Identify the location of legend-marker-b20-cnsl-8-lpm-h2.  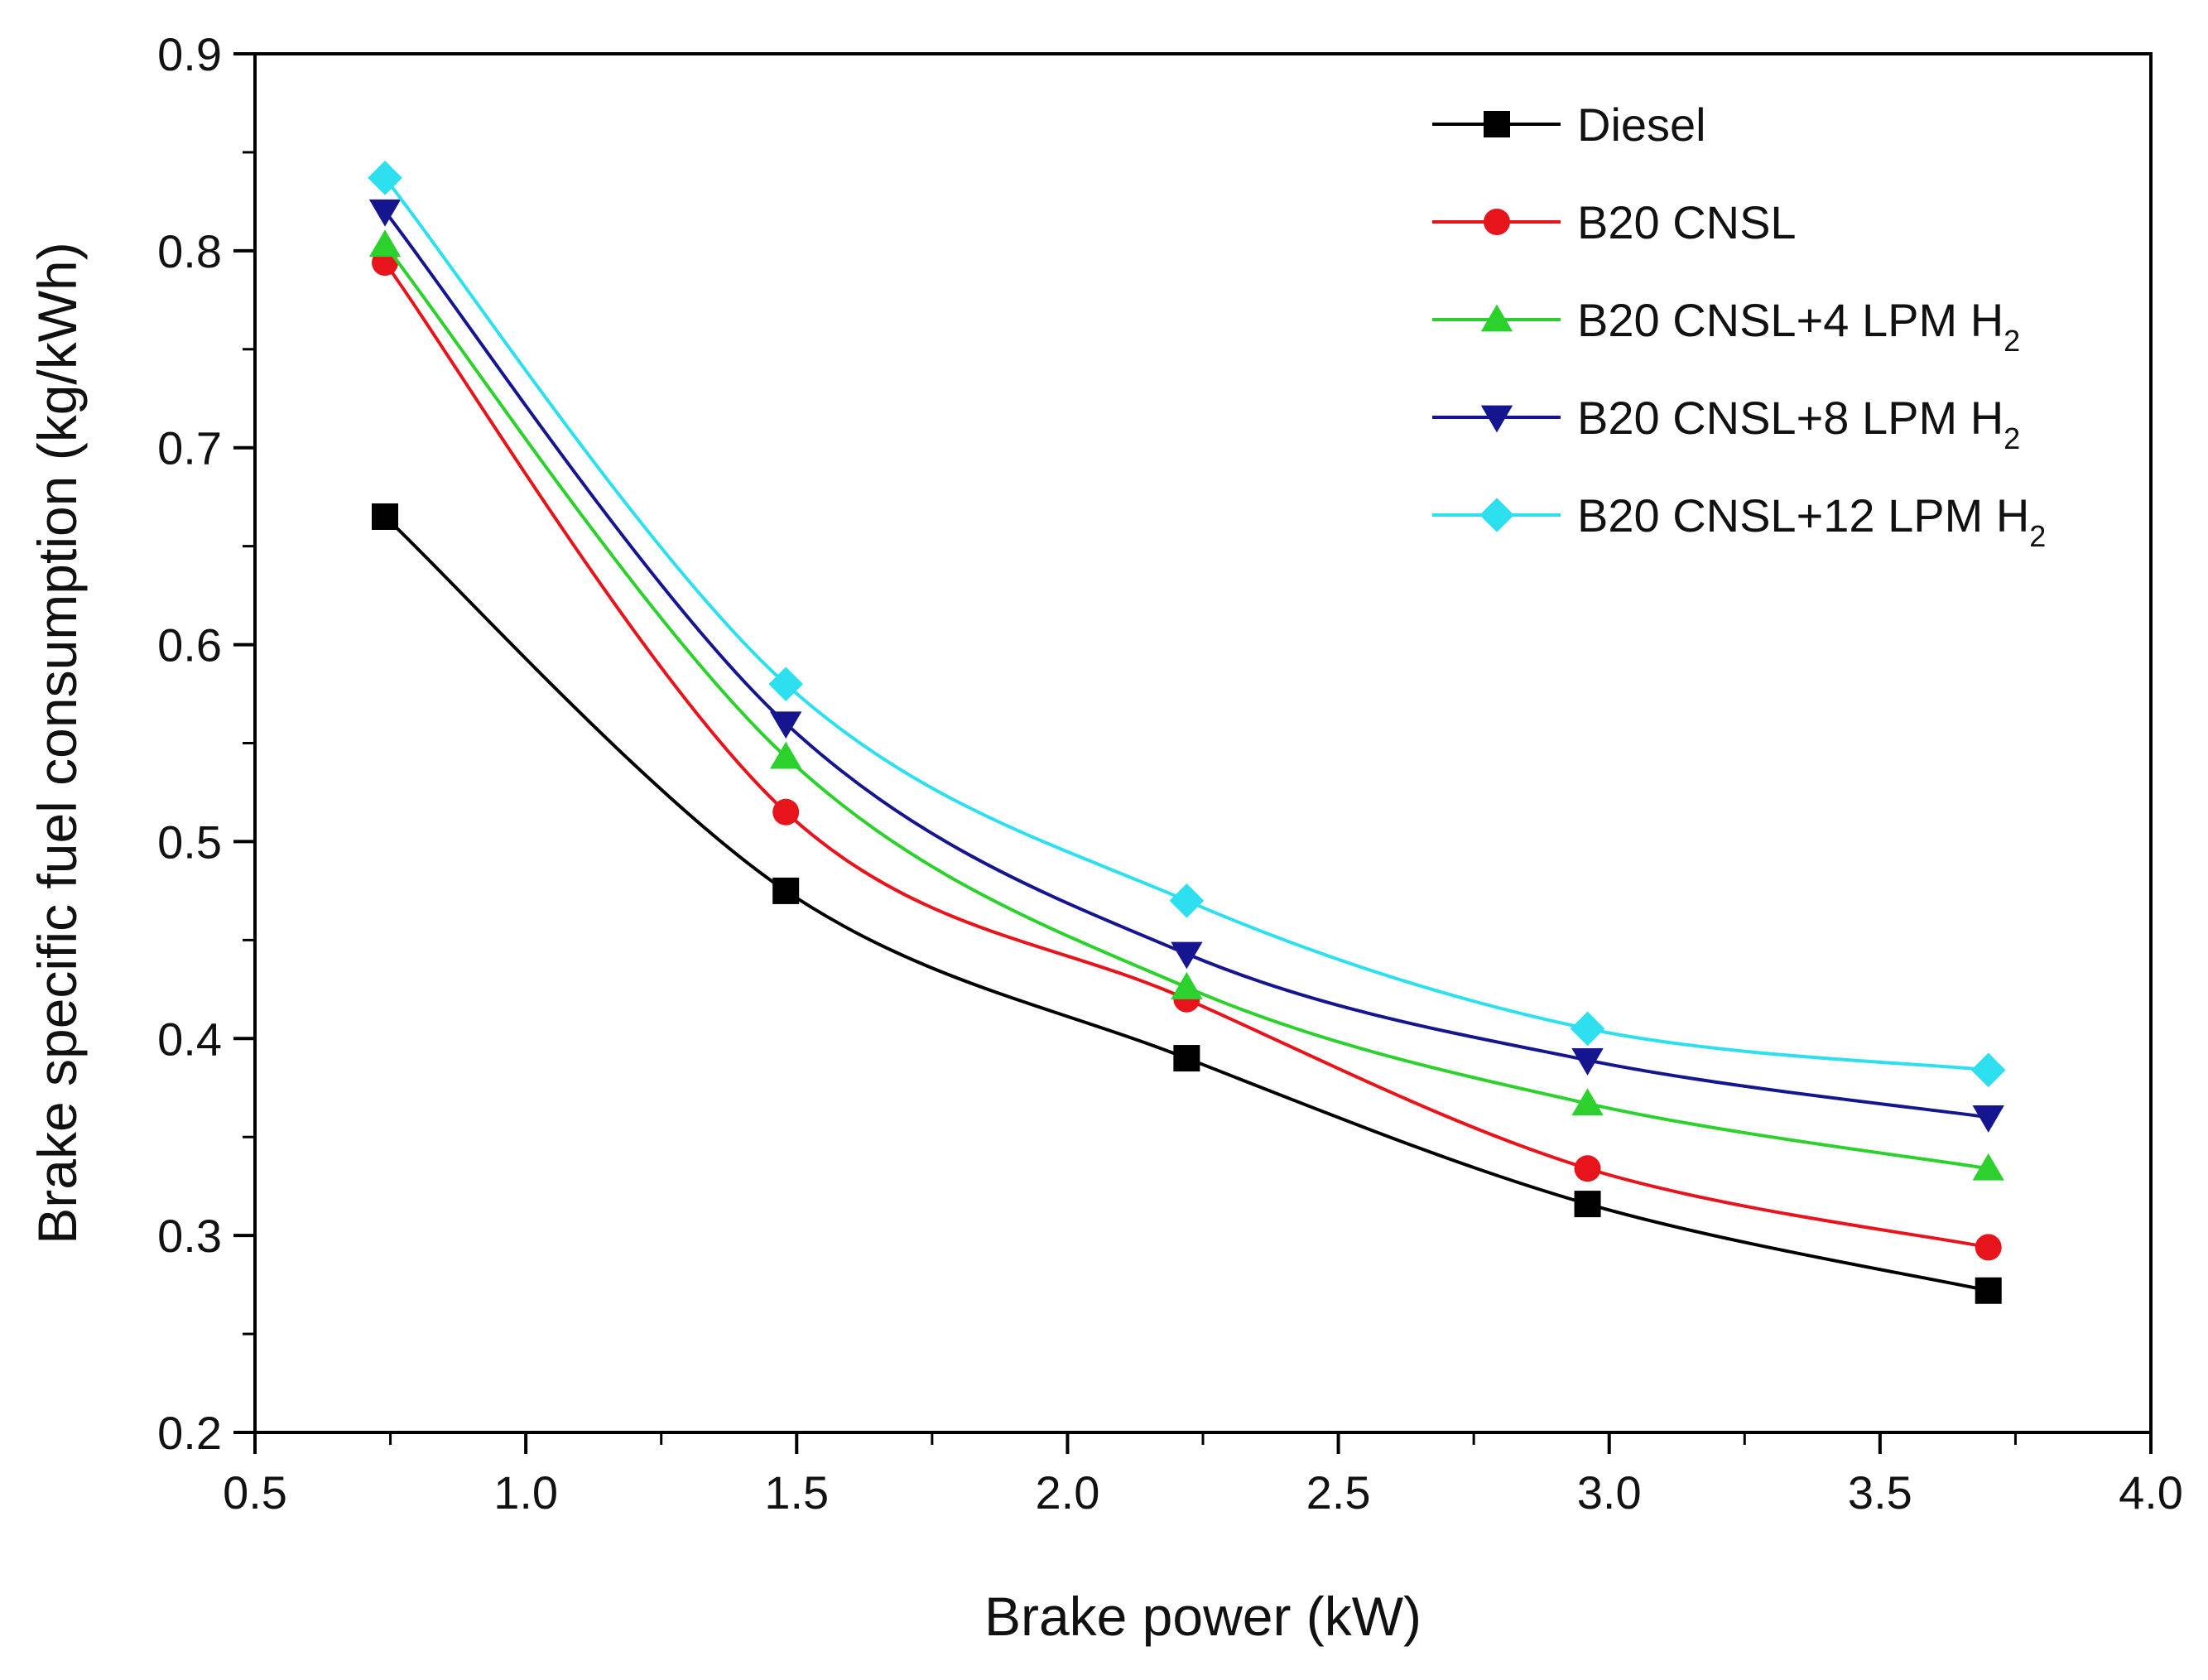
(1496, 419).